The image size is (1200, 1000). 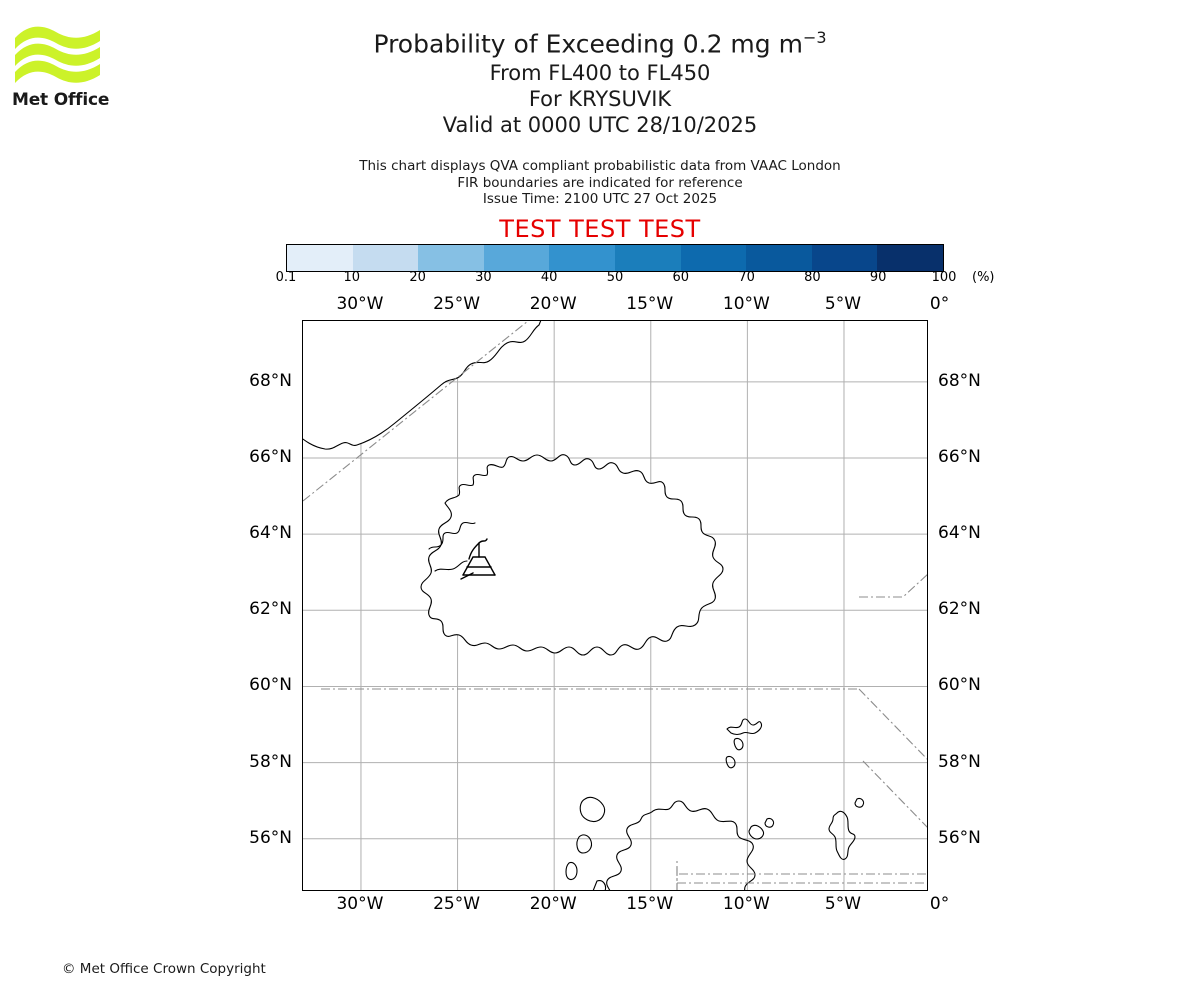 I want to click on axis-tick-top-3: 15°W, so click(x=650, y=304).